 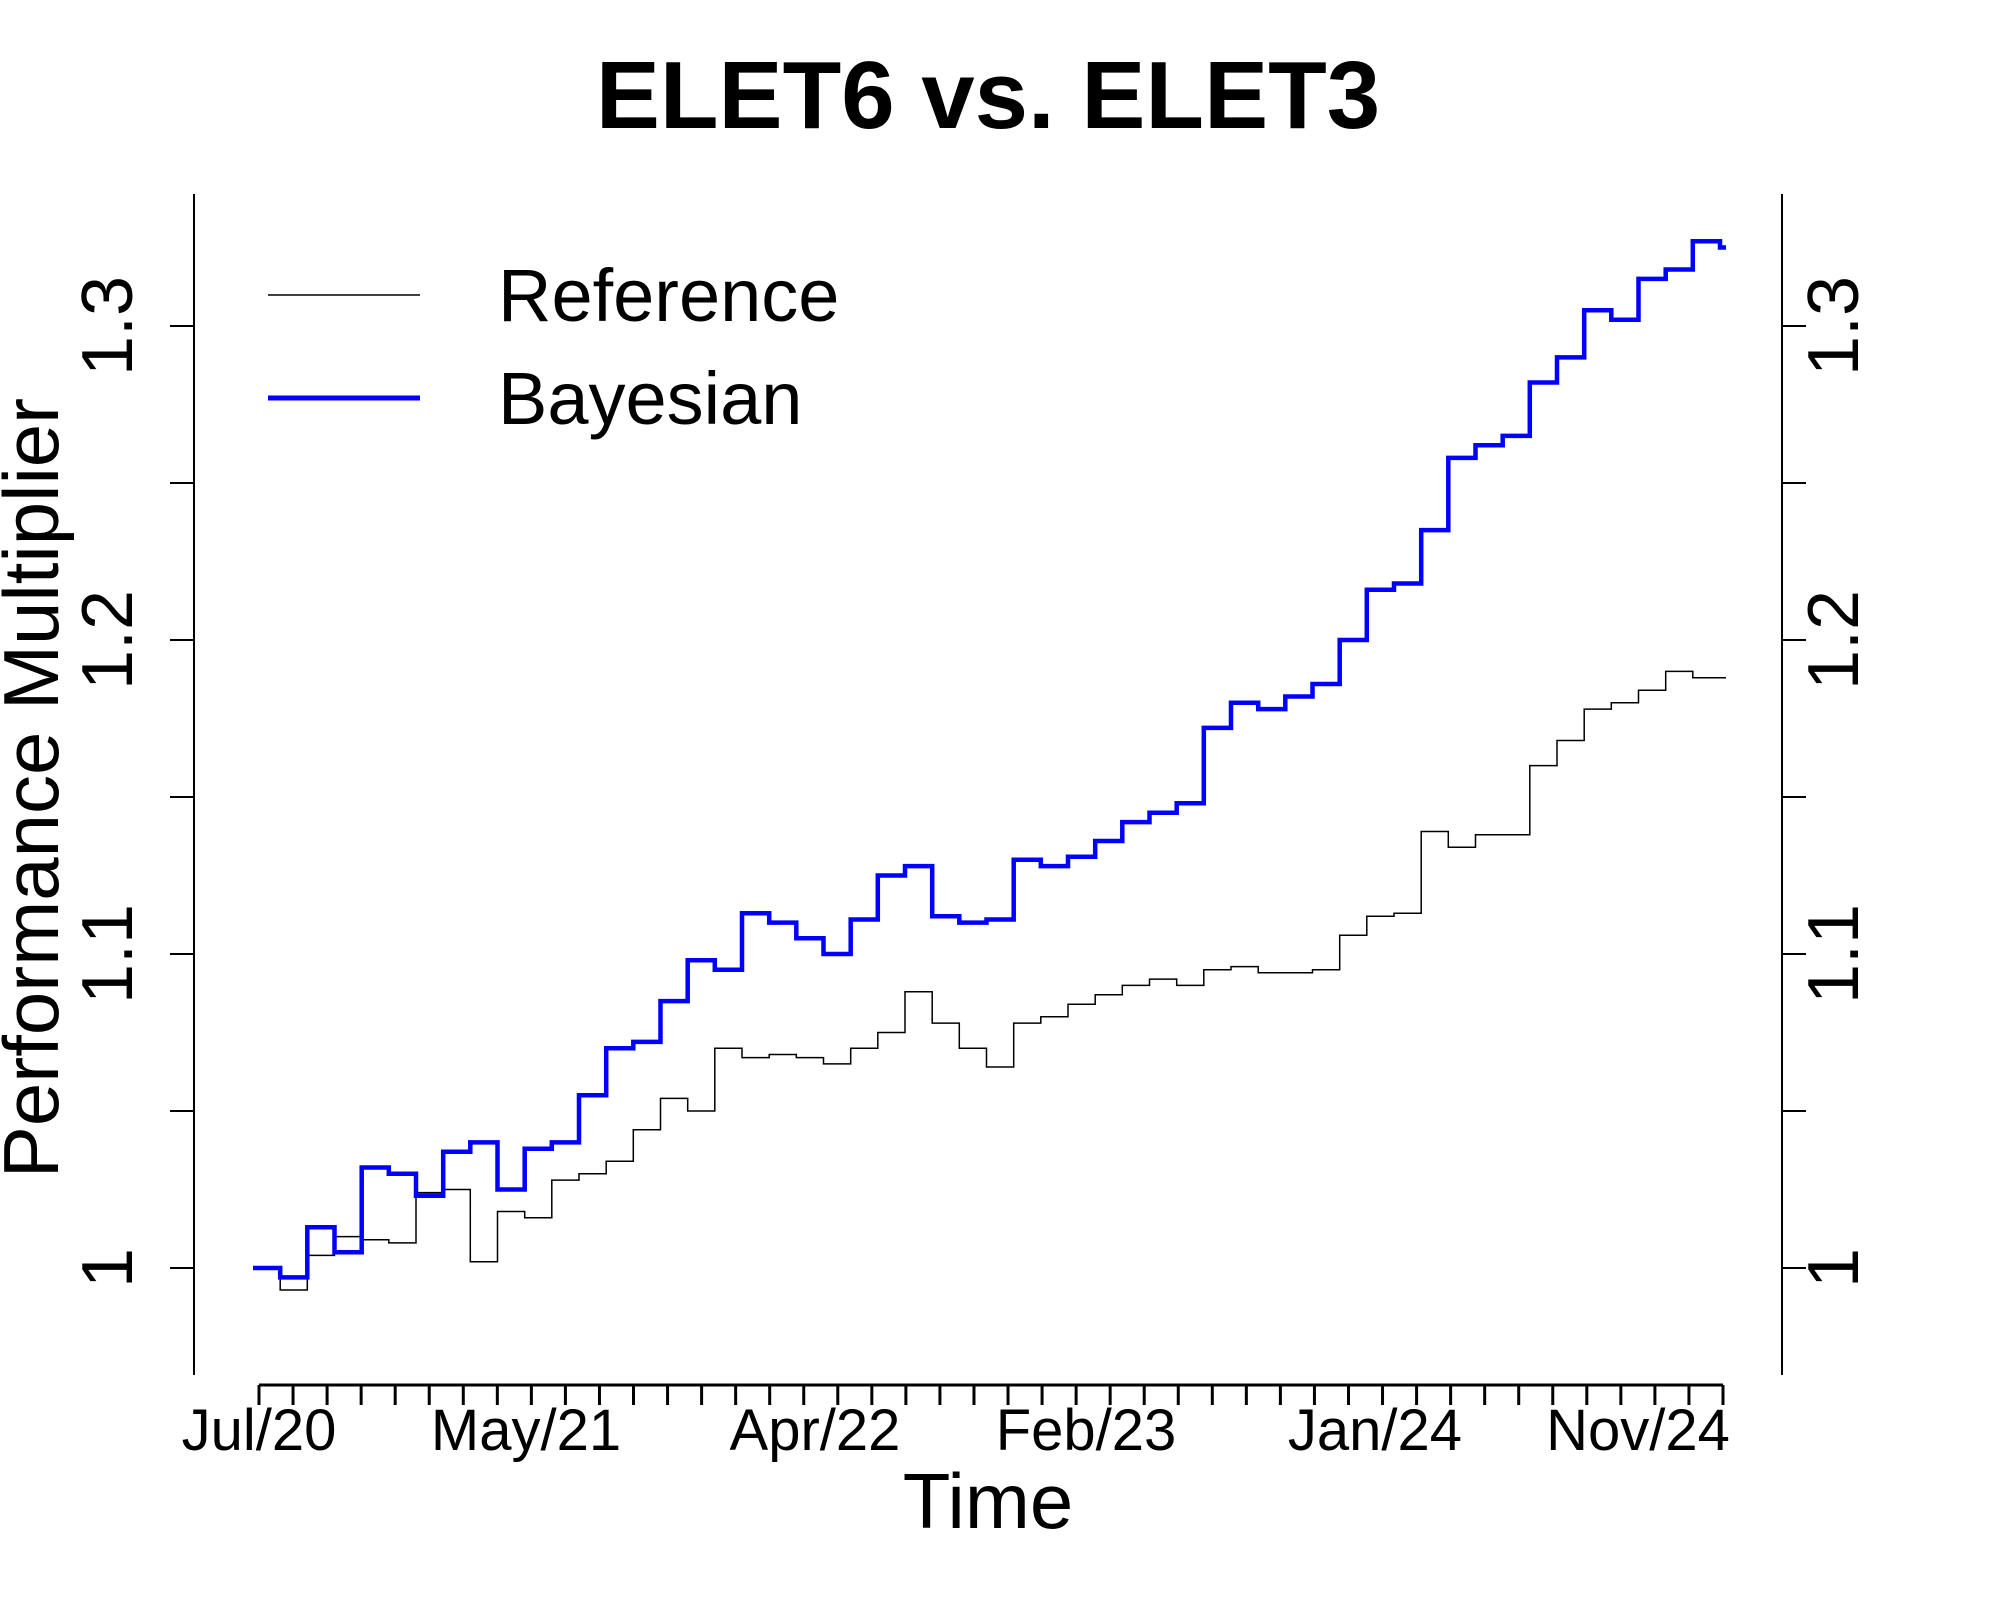 What do you see at coordinates (988, 1501) in the screenshot?
I see `x-axis-title: Time` at bounding box center [988, 1501].